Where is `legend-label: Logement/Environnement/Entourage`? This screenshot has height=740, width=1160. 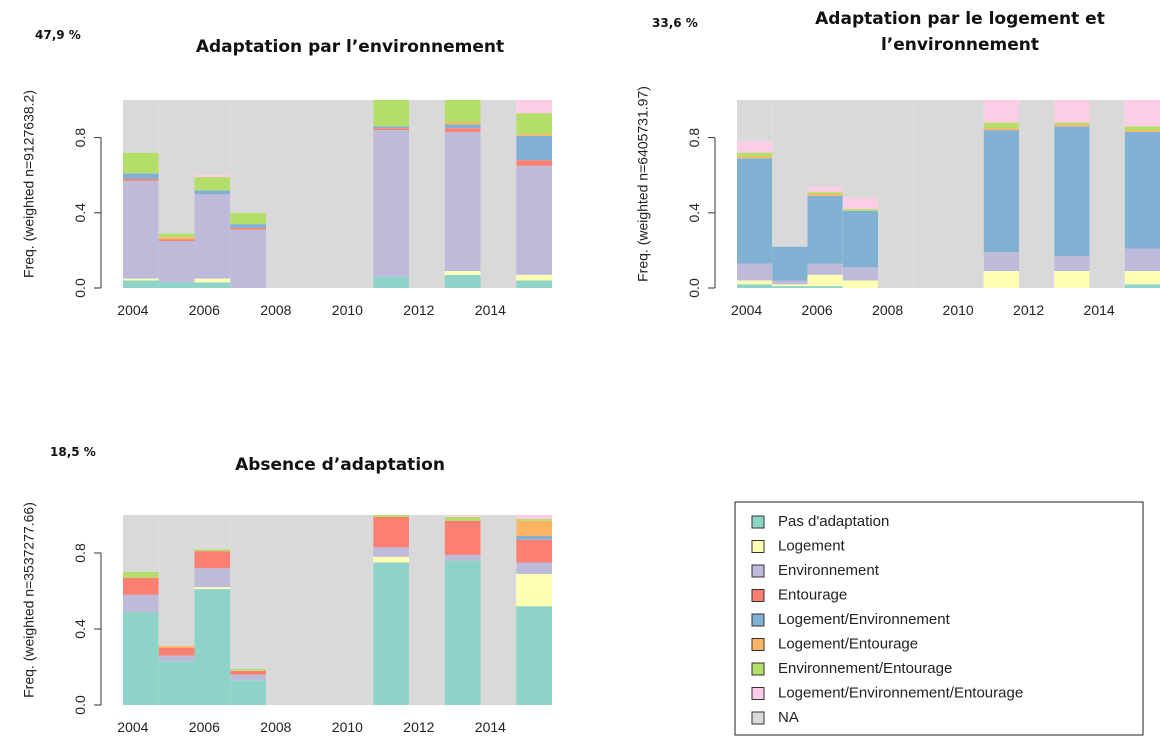 legend-label: Logement/Environnement/Entourage is located at coordinates (900, 692).